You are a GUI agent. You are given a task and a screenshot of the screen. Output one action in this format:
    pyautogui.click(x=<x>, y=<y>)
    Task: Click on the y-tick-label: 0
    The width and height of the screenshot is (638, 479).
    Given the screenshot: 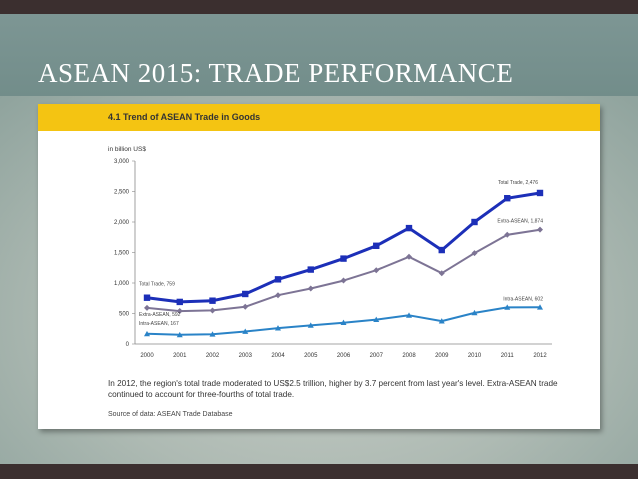 What is the action you would take?
    pyautogui.click(x=128, y=345)
    